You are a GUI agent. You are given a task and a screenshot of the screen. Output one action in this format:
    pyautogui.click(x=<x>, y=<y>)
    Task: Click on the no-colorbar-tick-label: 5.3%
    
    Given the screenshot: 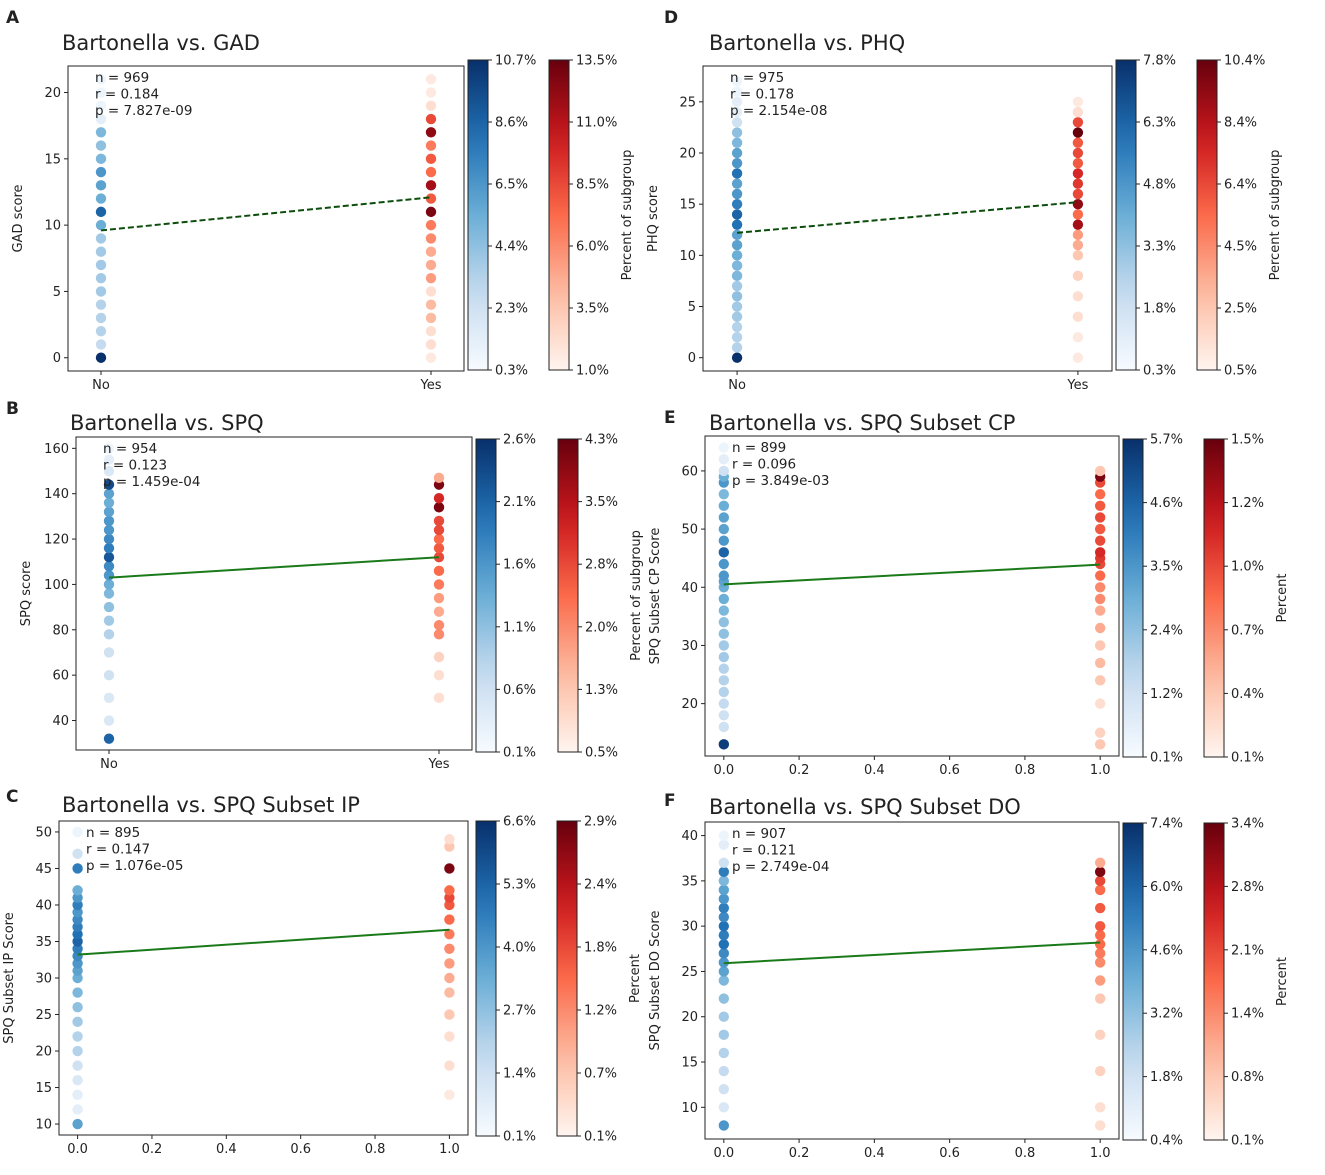 What is the action you would take?
    pyautogui.click(x=519, y=885)
    